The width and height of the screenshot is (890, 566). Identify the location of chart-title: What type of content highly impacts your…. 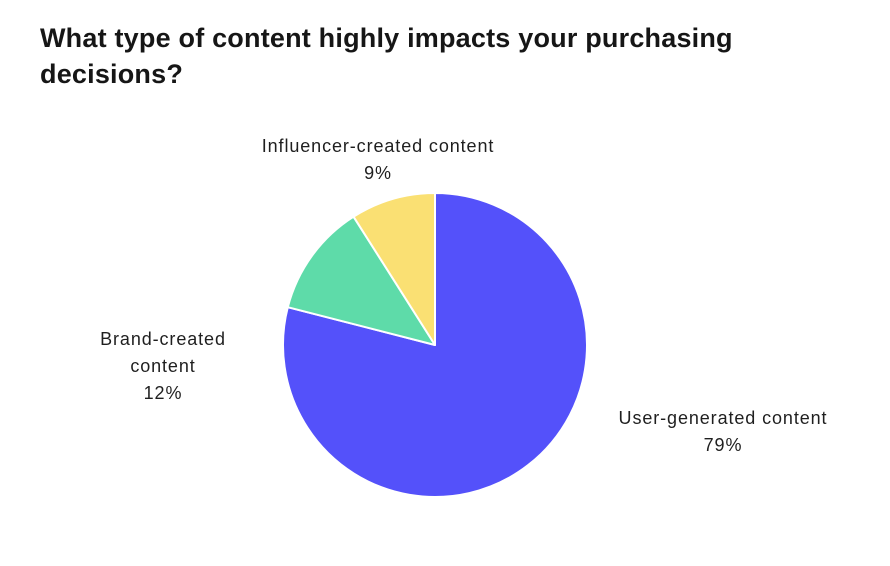
(386, 56).